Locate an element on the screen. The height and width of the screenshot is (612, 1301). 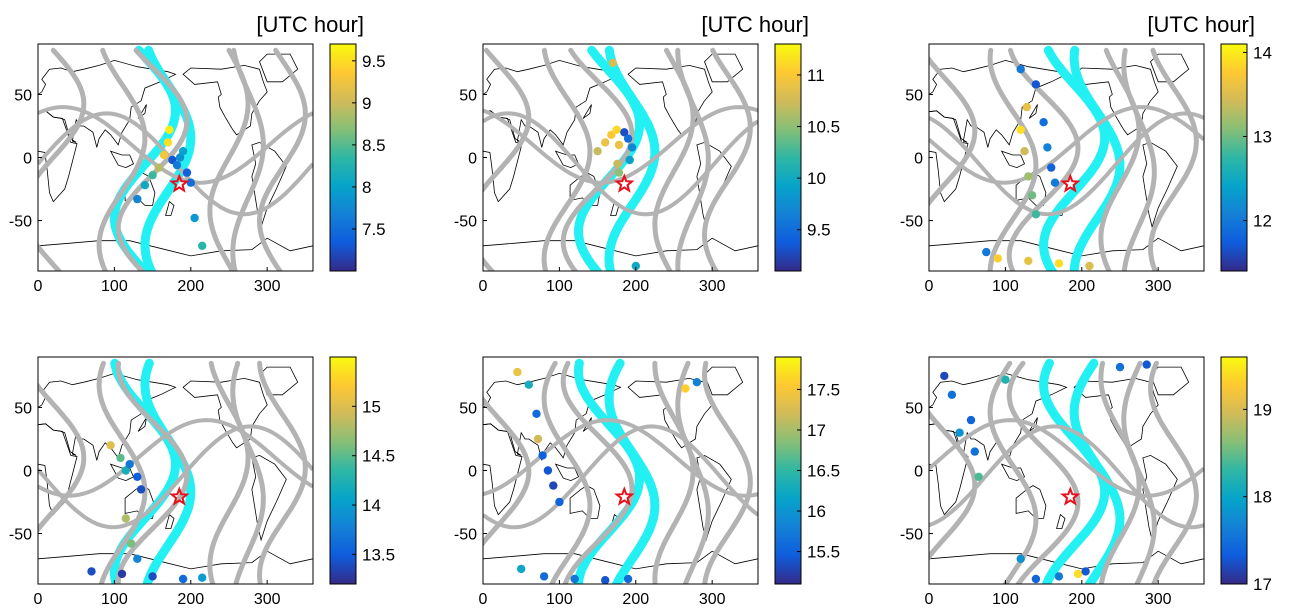
x-tick-label: 300 is located at coordinates (712, 286).